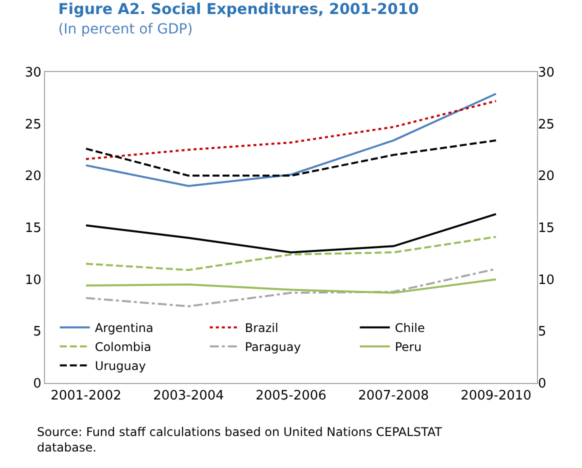  Describe the element at coordinates (120, 366) in the screenshot. I see `legend-label: Uruguay` at that location.